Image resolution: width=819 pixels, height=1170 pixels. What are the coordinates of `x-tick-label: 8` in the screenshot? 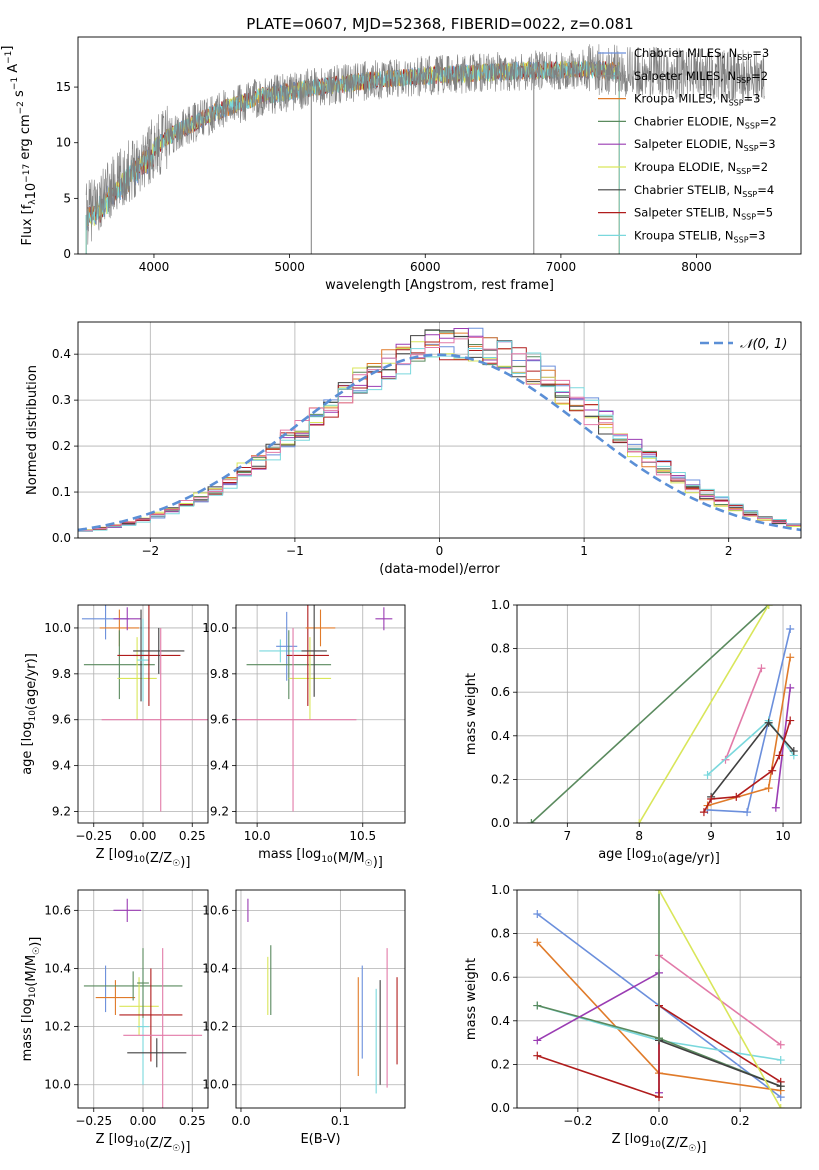 It's located at (639, 836).